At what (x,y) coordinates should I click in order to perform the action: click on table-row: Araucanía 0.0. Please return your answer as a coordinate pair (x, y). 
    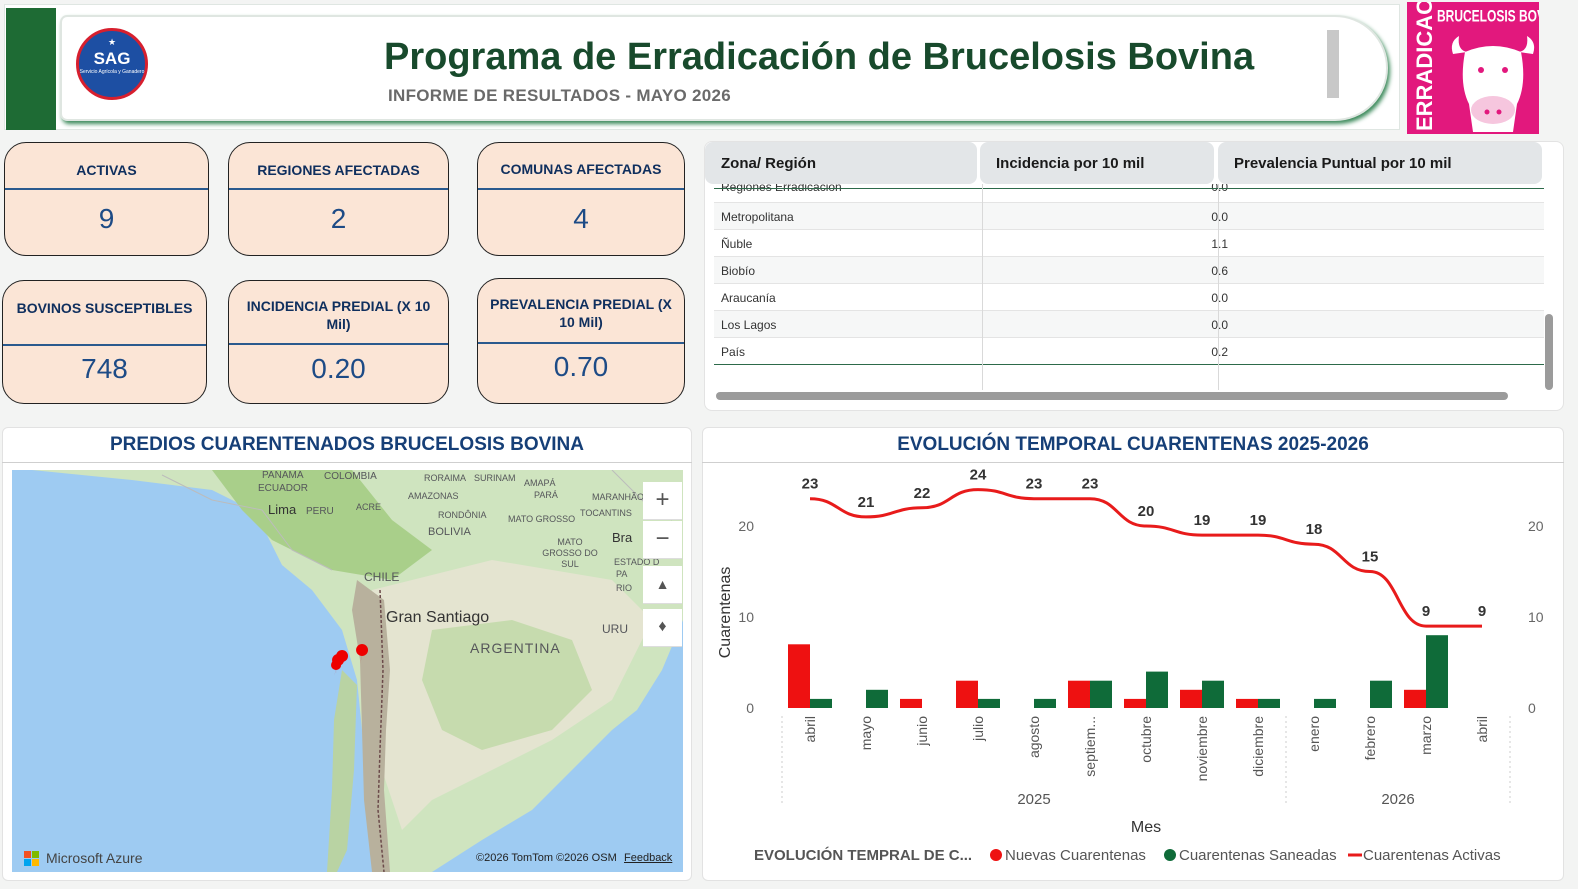
    Looking at the image, I should click on (1129, 297).